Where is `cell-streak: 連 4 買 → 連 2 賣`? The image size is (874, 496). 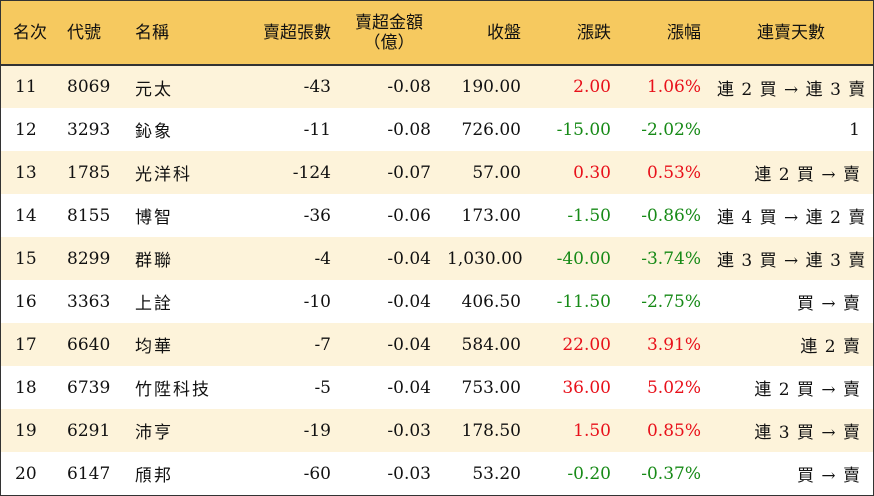 cell-streak: 連 4 買 → 連 2 賣 is located at coordinates (792, 218).